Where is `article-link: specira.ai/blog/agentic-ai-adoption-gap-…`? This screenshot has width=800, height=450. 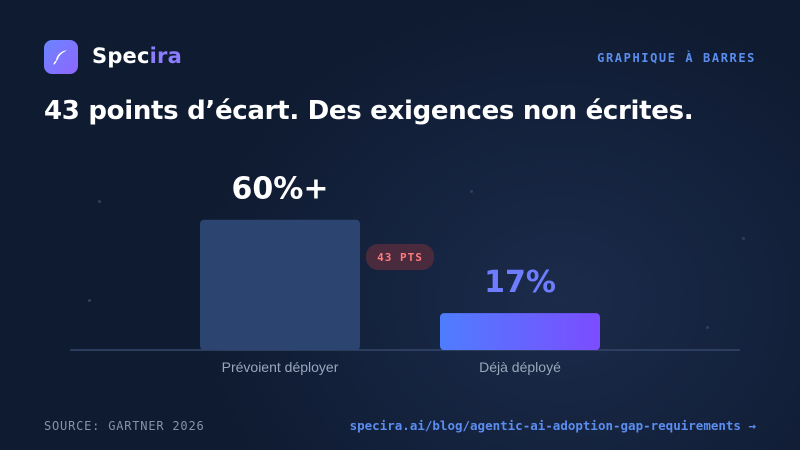
article-link: specira.ai/blog/agentic-ai-adoption-gap-… is located at coordinates (552, 425).